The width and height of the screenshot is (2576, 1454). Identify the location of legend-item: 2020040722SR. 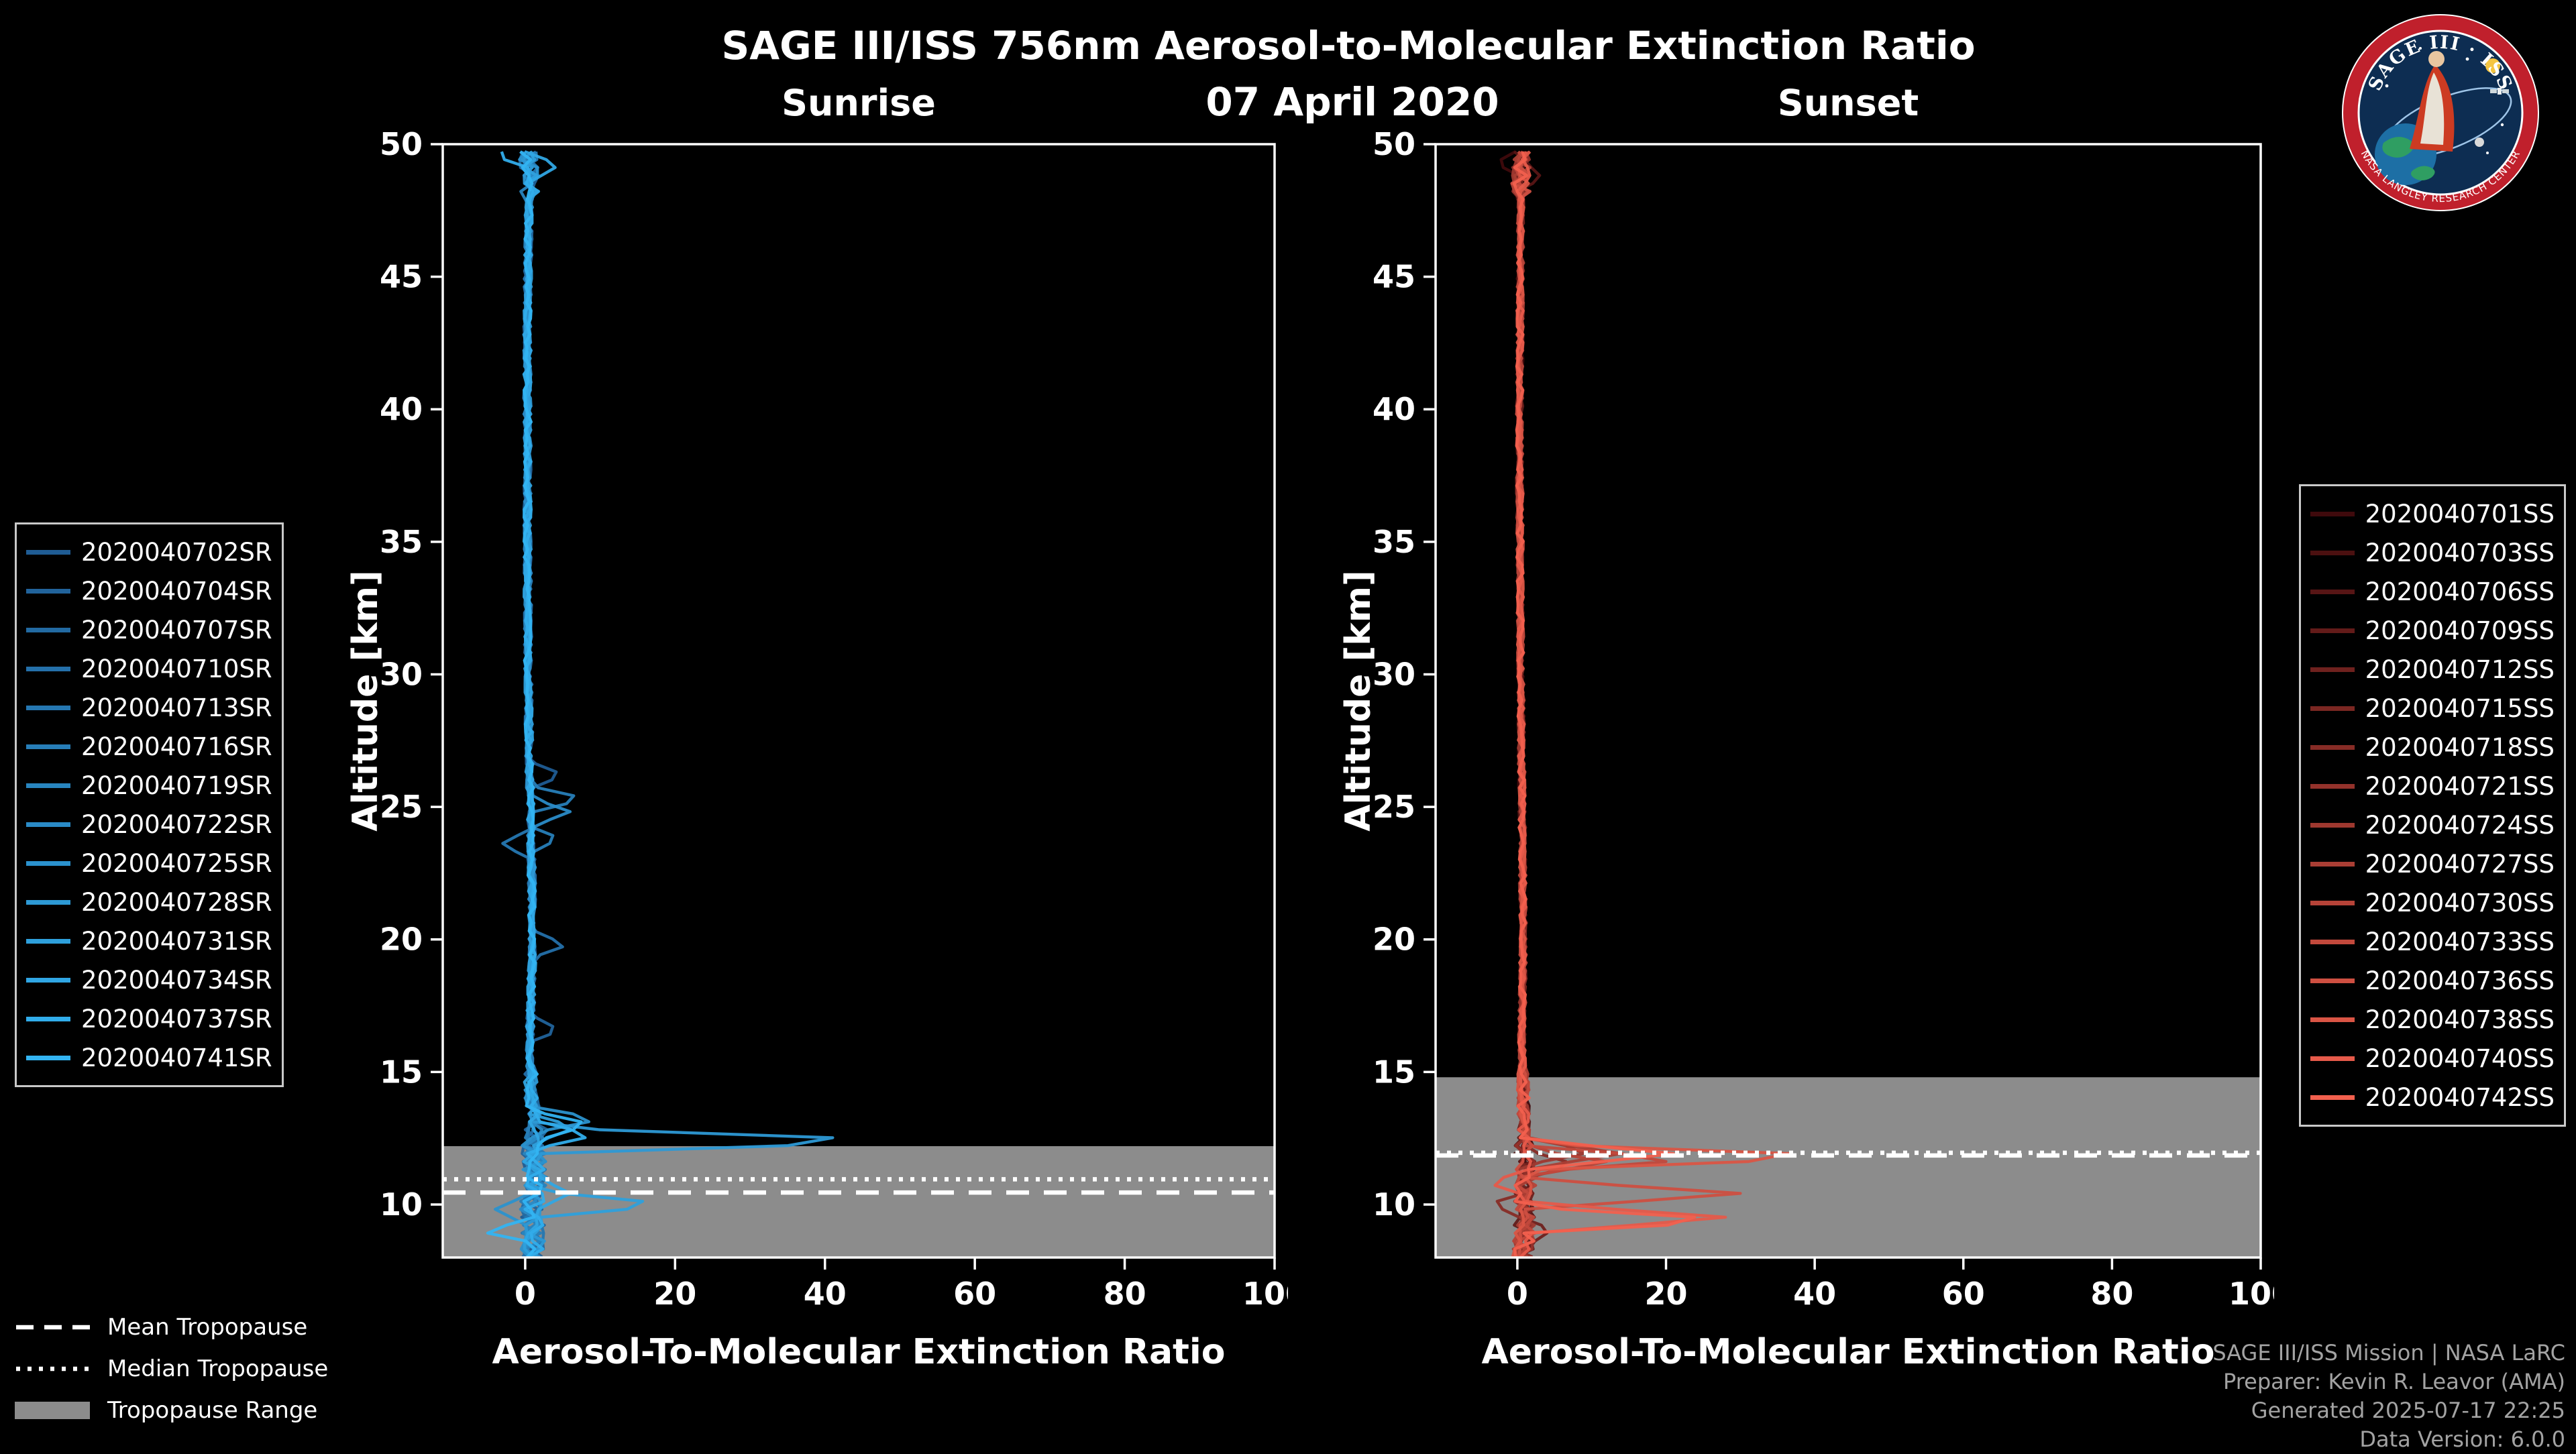
(149, 824).